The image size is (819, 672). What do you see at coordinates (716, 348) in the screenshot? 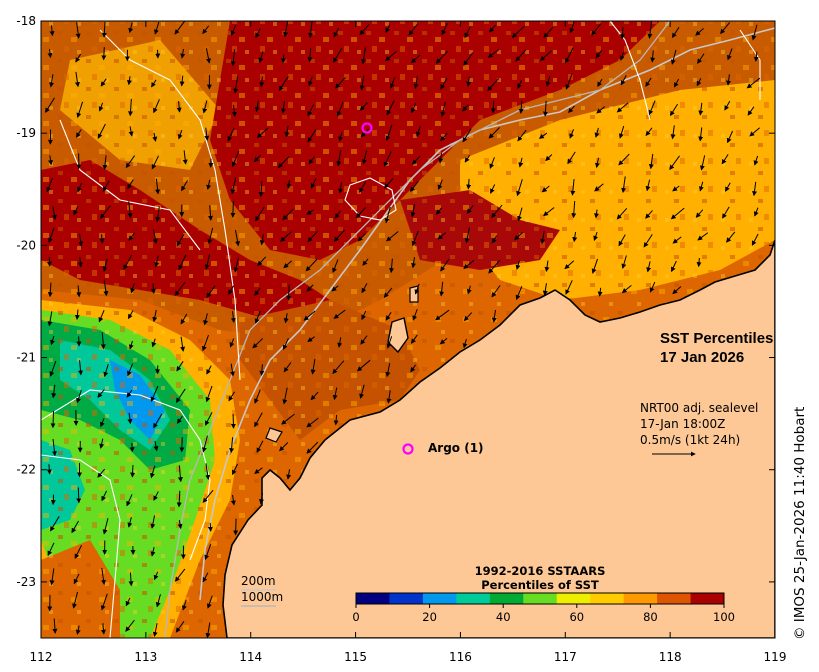
I see `map-title: SST Percentiles 17 Jan 2026` at bounding box center [716, 348].